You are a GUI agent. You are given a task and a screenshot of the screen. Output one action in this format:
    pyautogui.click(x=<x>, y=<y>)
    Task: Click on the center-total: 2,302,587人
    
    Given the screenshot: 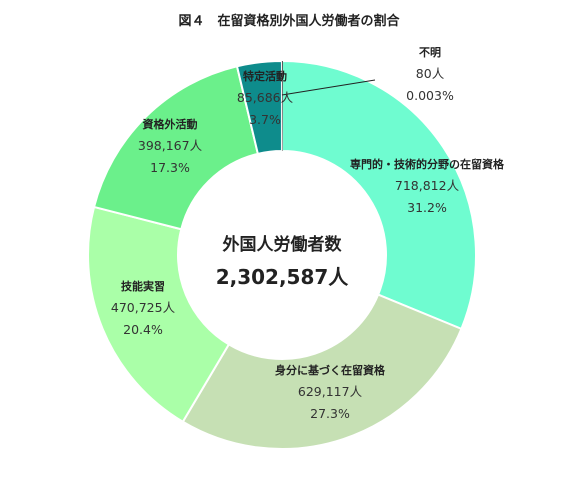 What is the action you would take?
    pyautogui.click(x=283, y=277)
    